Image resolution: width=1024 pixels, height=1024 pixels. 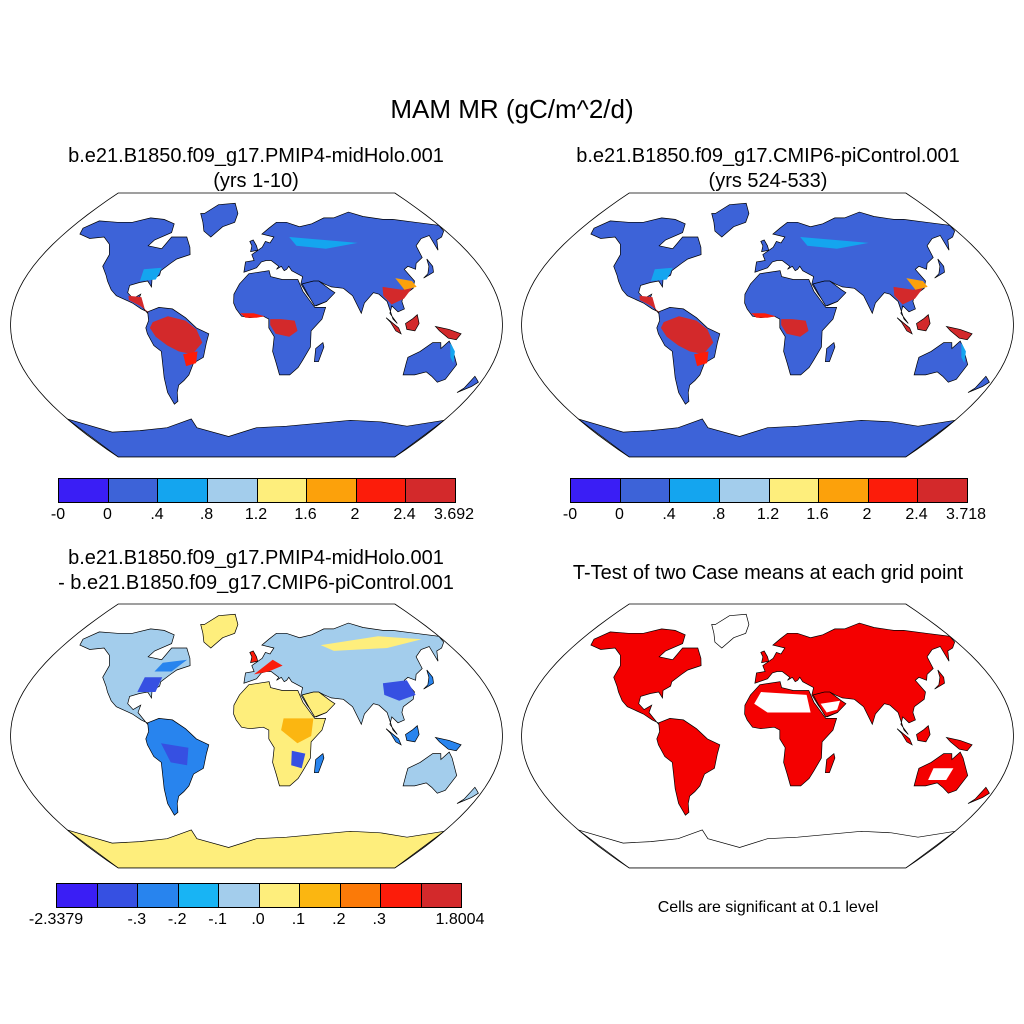 What do you see at coordinates (941, 361) in the screenshot?
I see `australia-landmass` at bounding box center [941, 361].